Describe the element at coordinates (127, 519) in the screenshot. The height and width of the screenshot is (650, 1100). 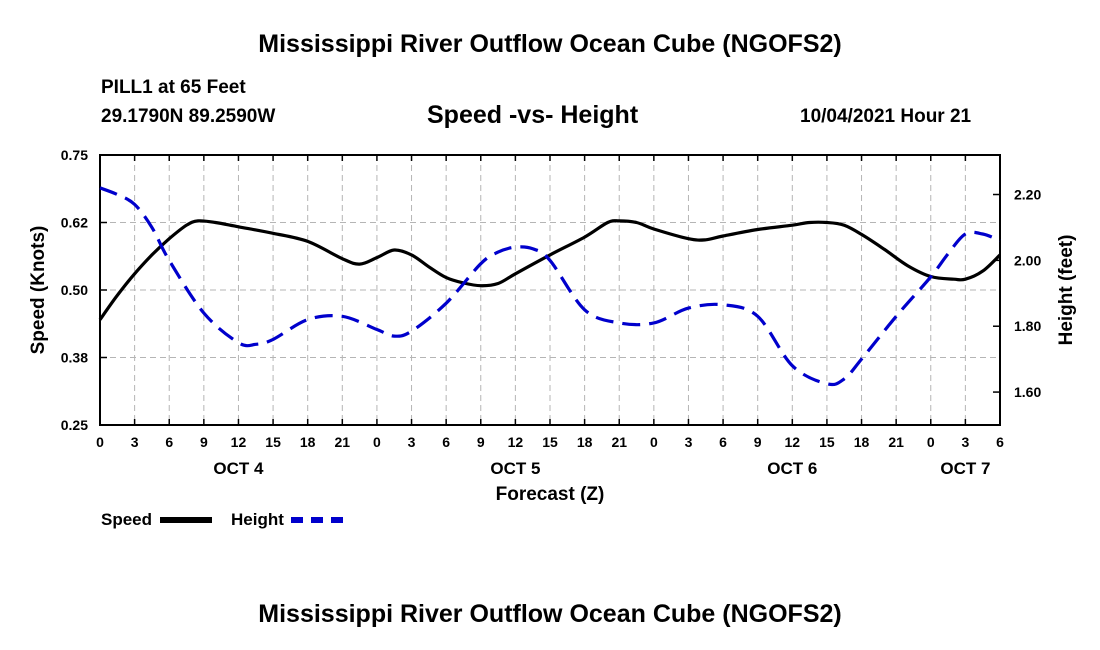
I see `legend-speed-label: Speed` at that location.